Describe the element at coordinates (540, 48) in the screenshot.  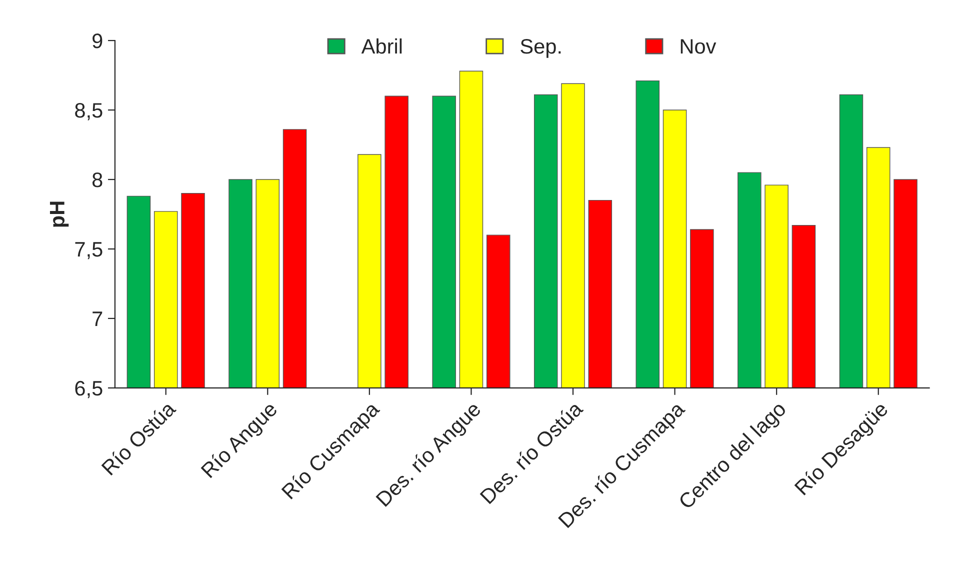
I see `legend-label: Sep.` at that location.